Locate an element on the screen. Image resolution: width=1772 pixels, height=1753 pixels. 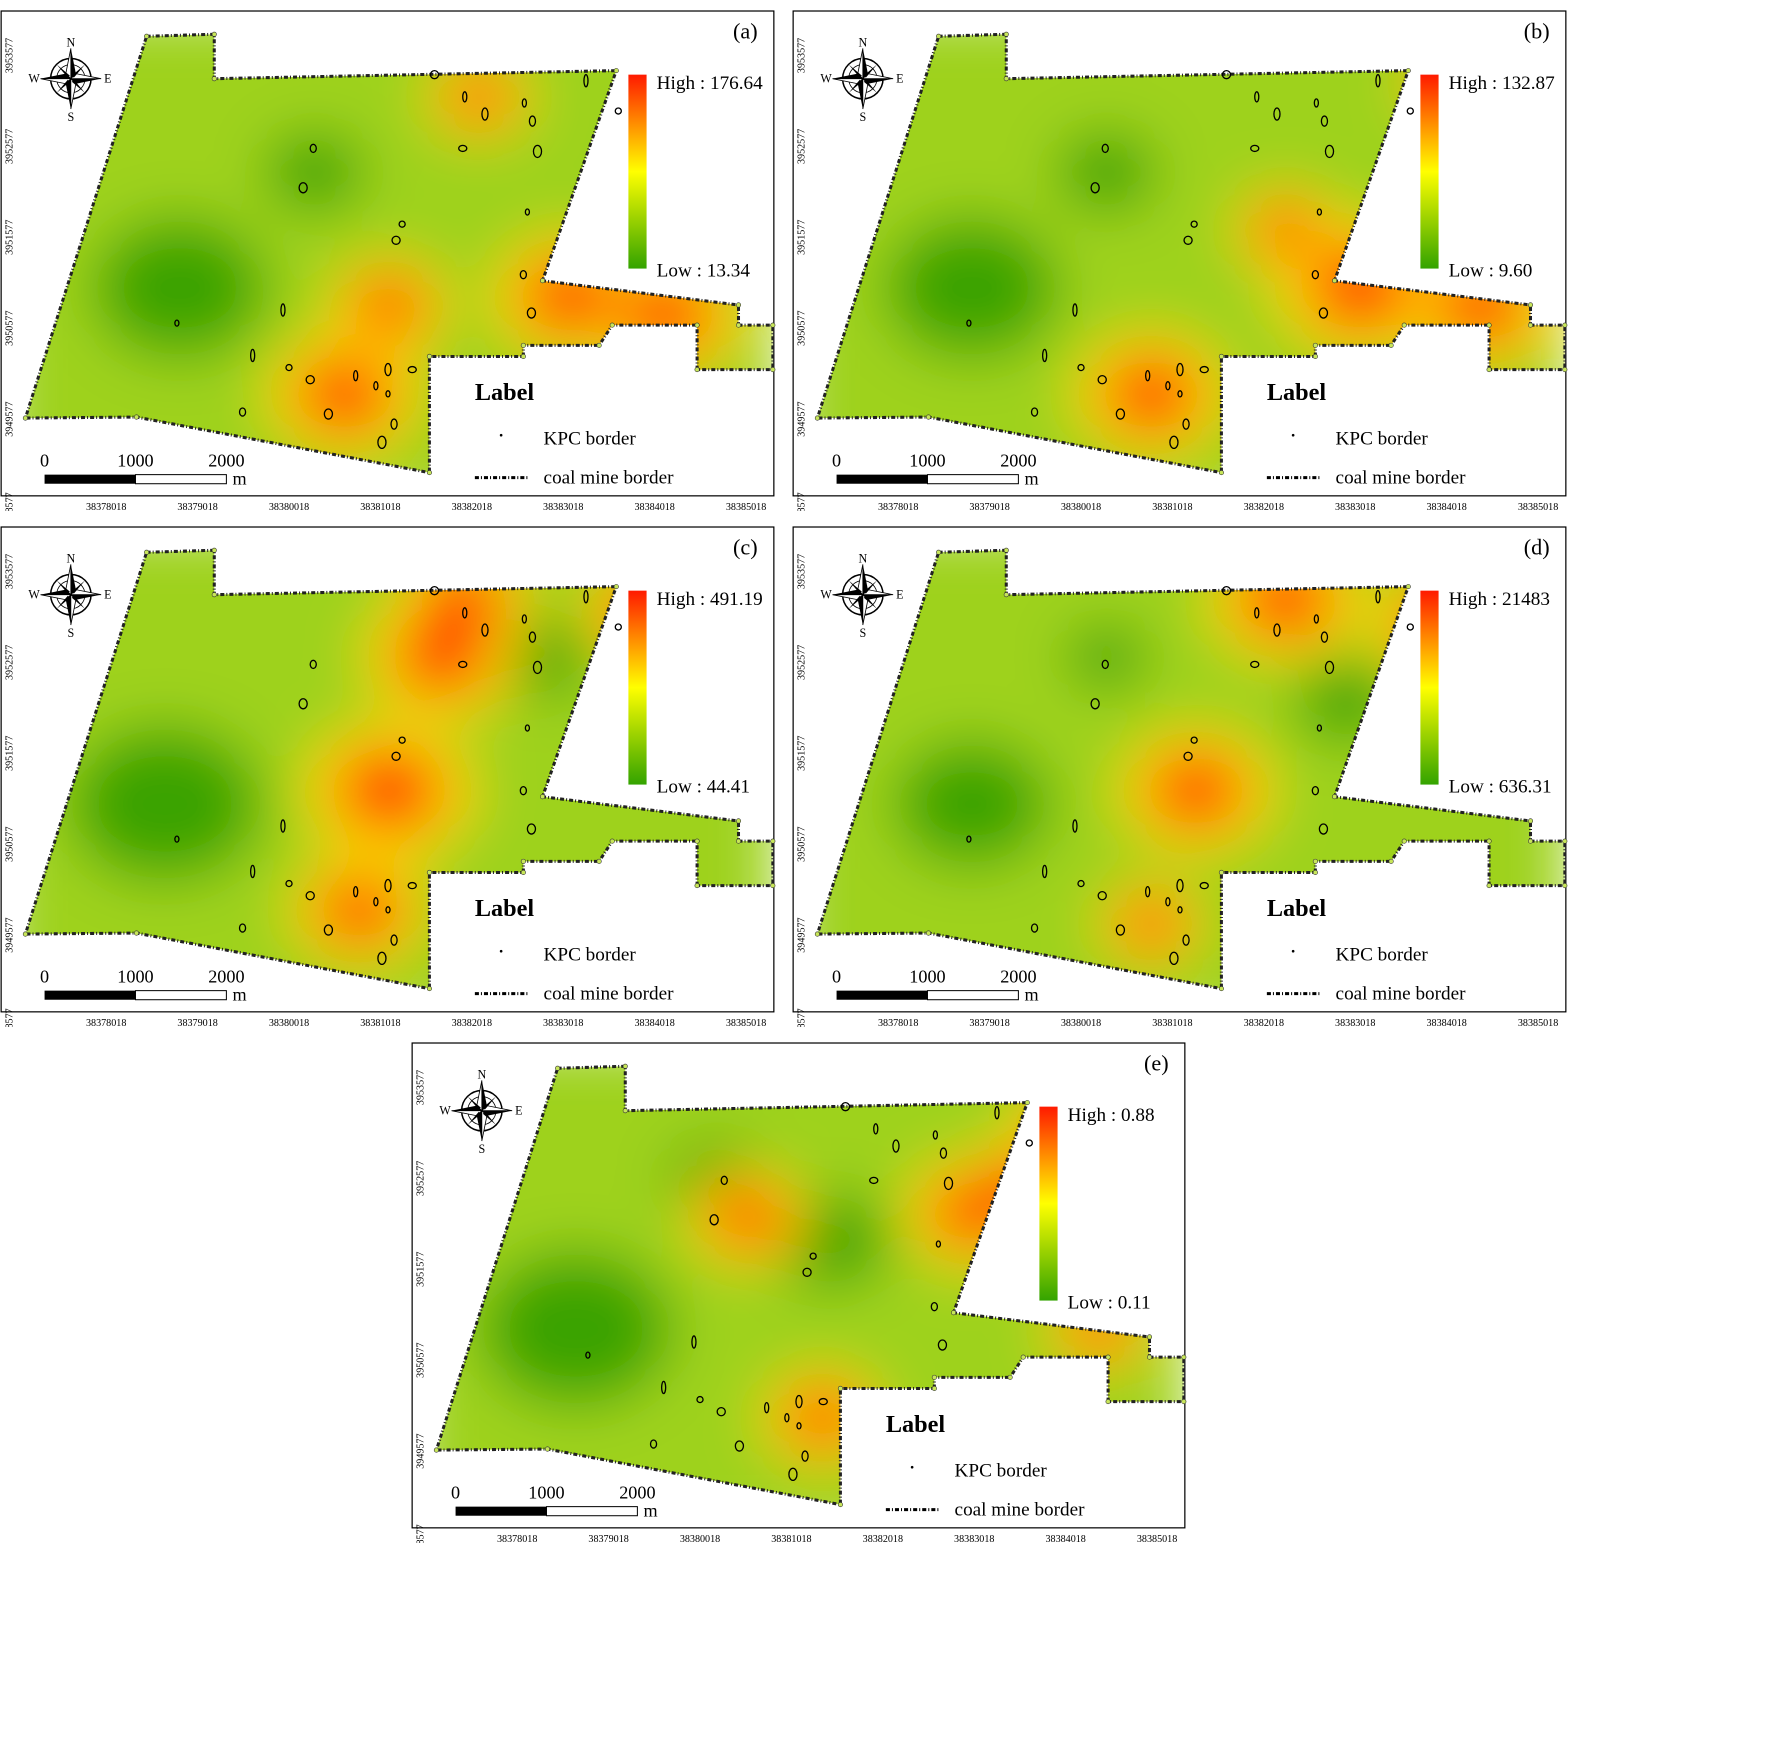
panel-tag: (e) is located at coordinates (1156, 1062).